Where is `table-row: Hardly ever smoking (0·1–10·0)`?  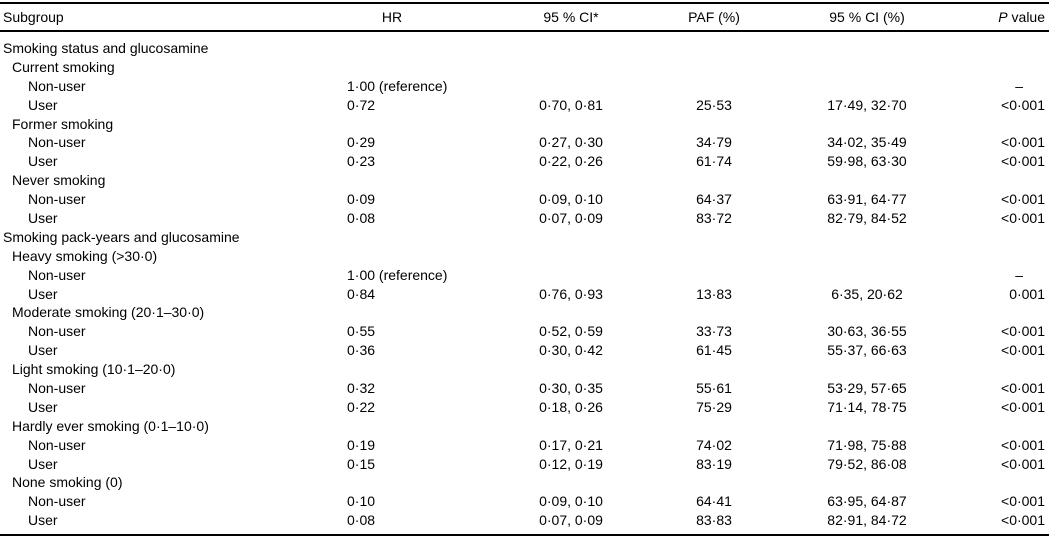 table-row: Hardly ever smoking (0·1–10·0) is located at coordinates (524, 426).